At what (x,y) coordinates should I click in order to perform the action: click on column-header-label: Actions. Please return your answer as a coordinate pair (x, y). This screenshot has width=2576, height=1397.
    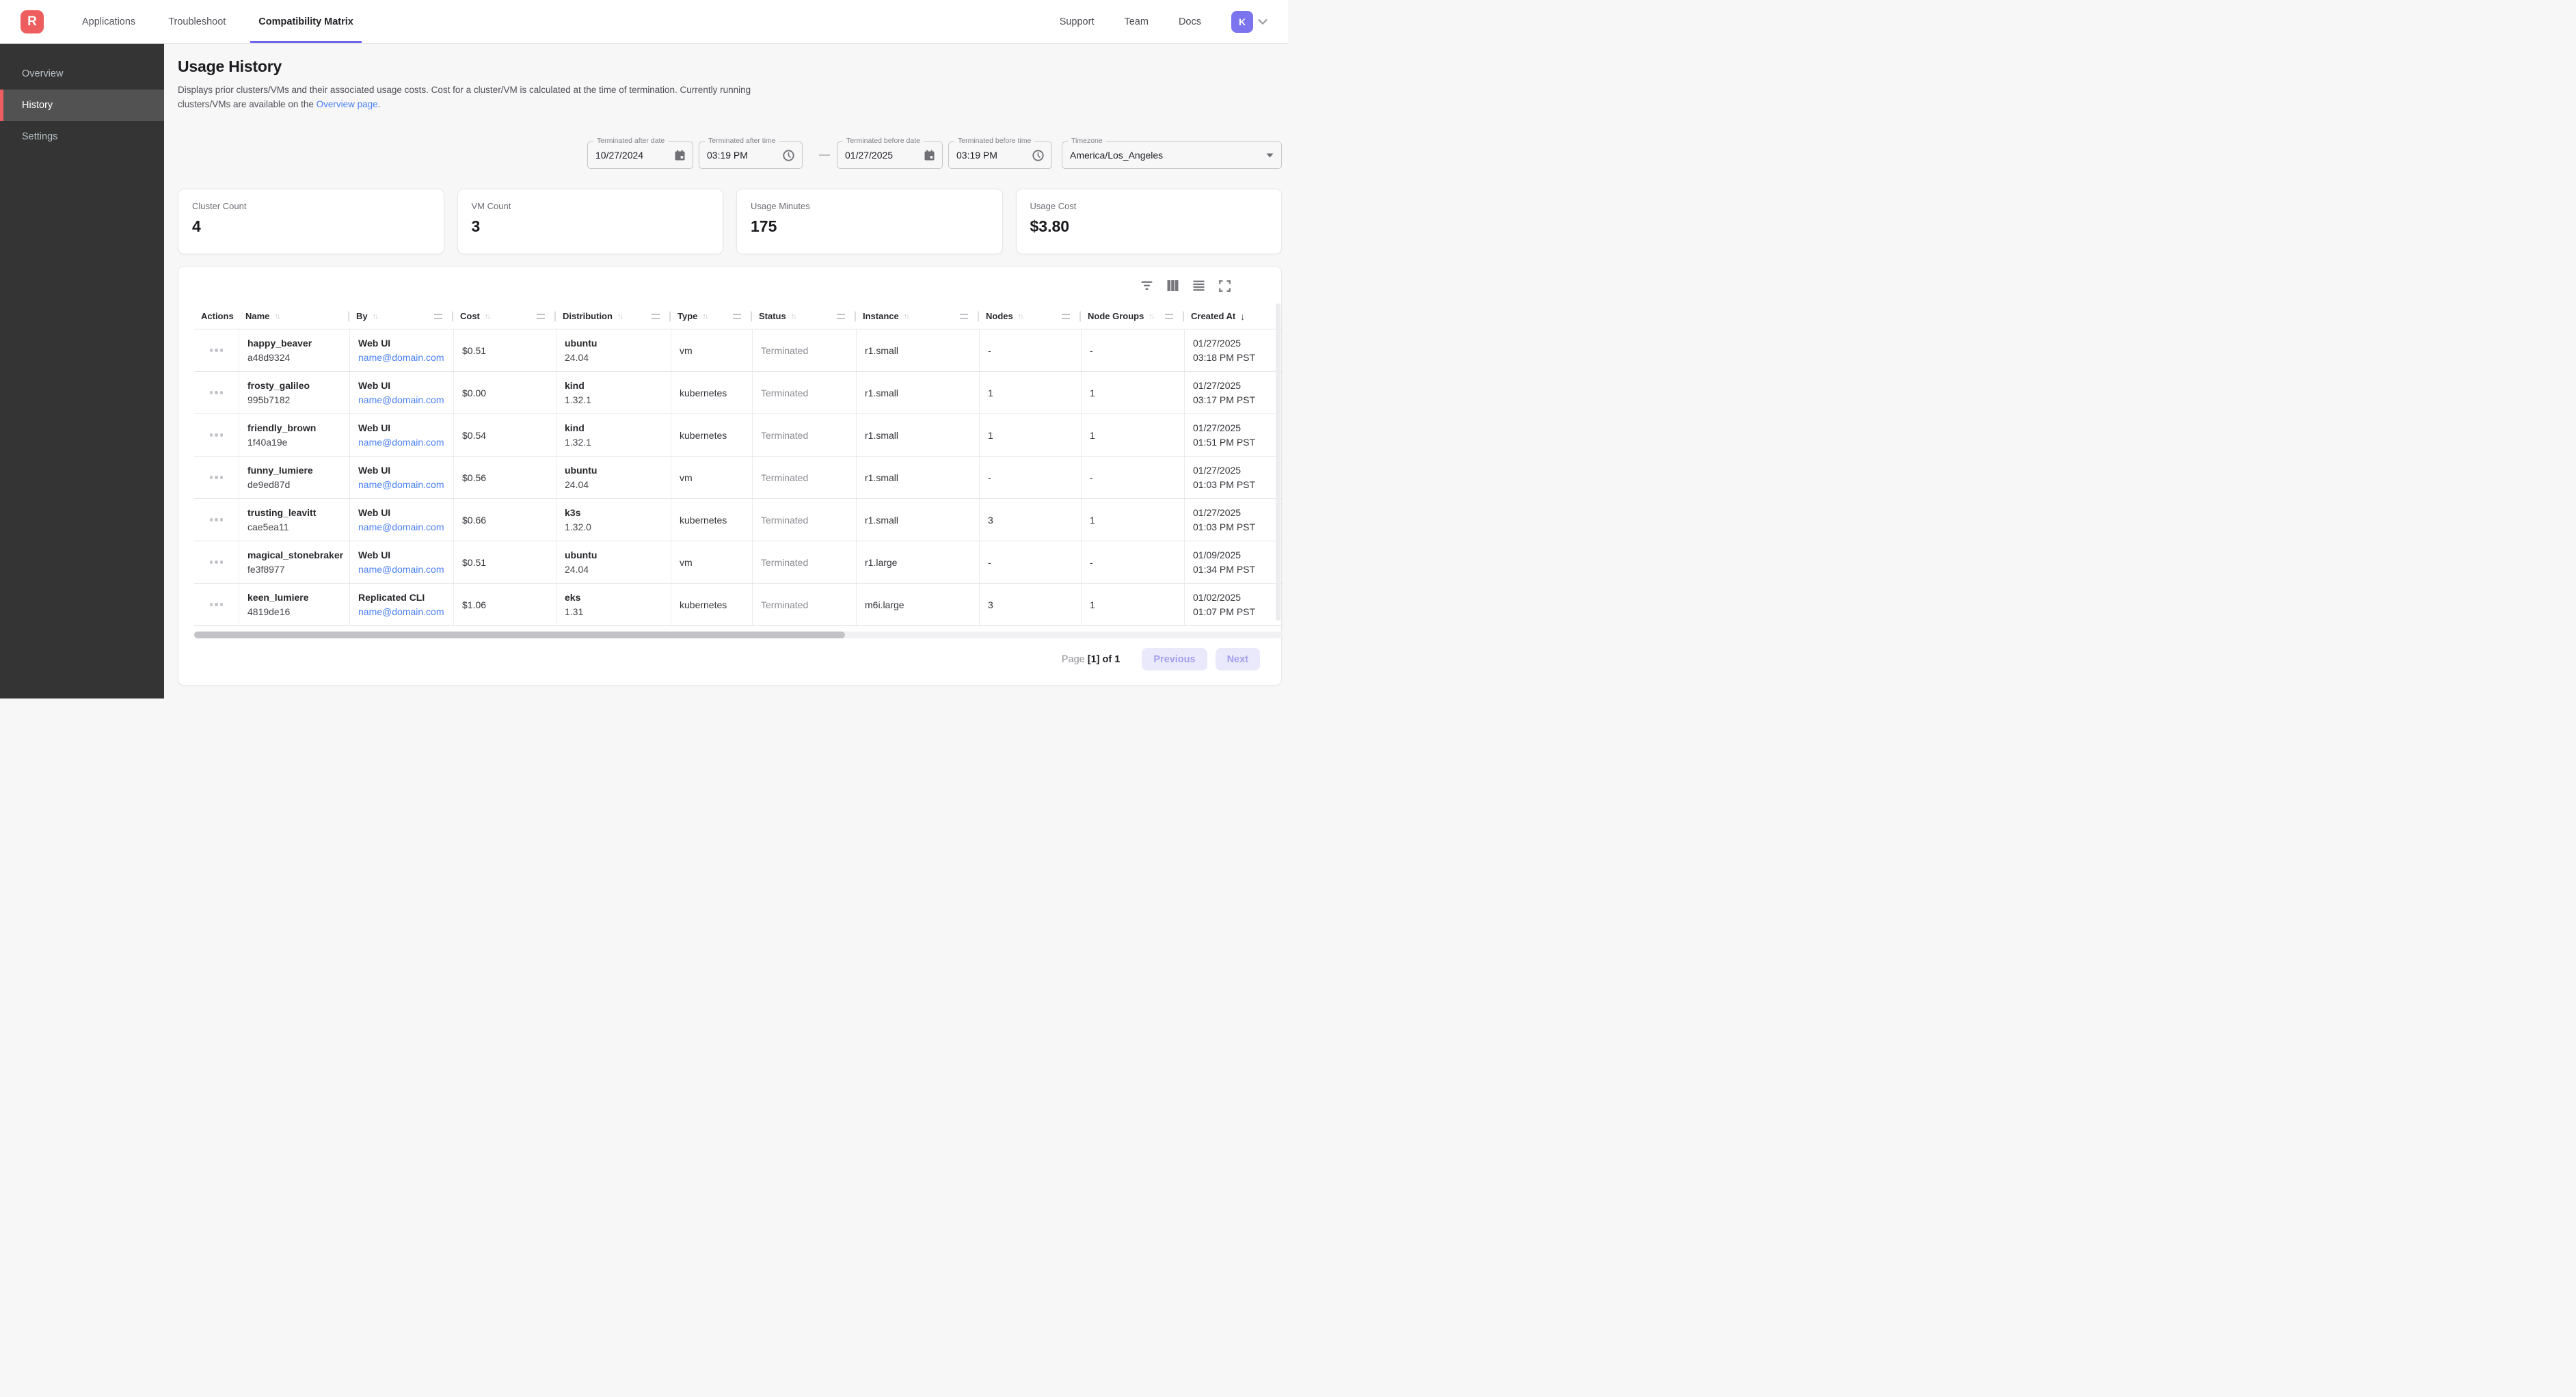
    Looking at the image, I should click on (217, 316).